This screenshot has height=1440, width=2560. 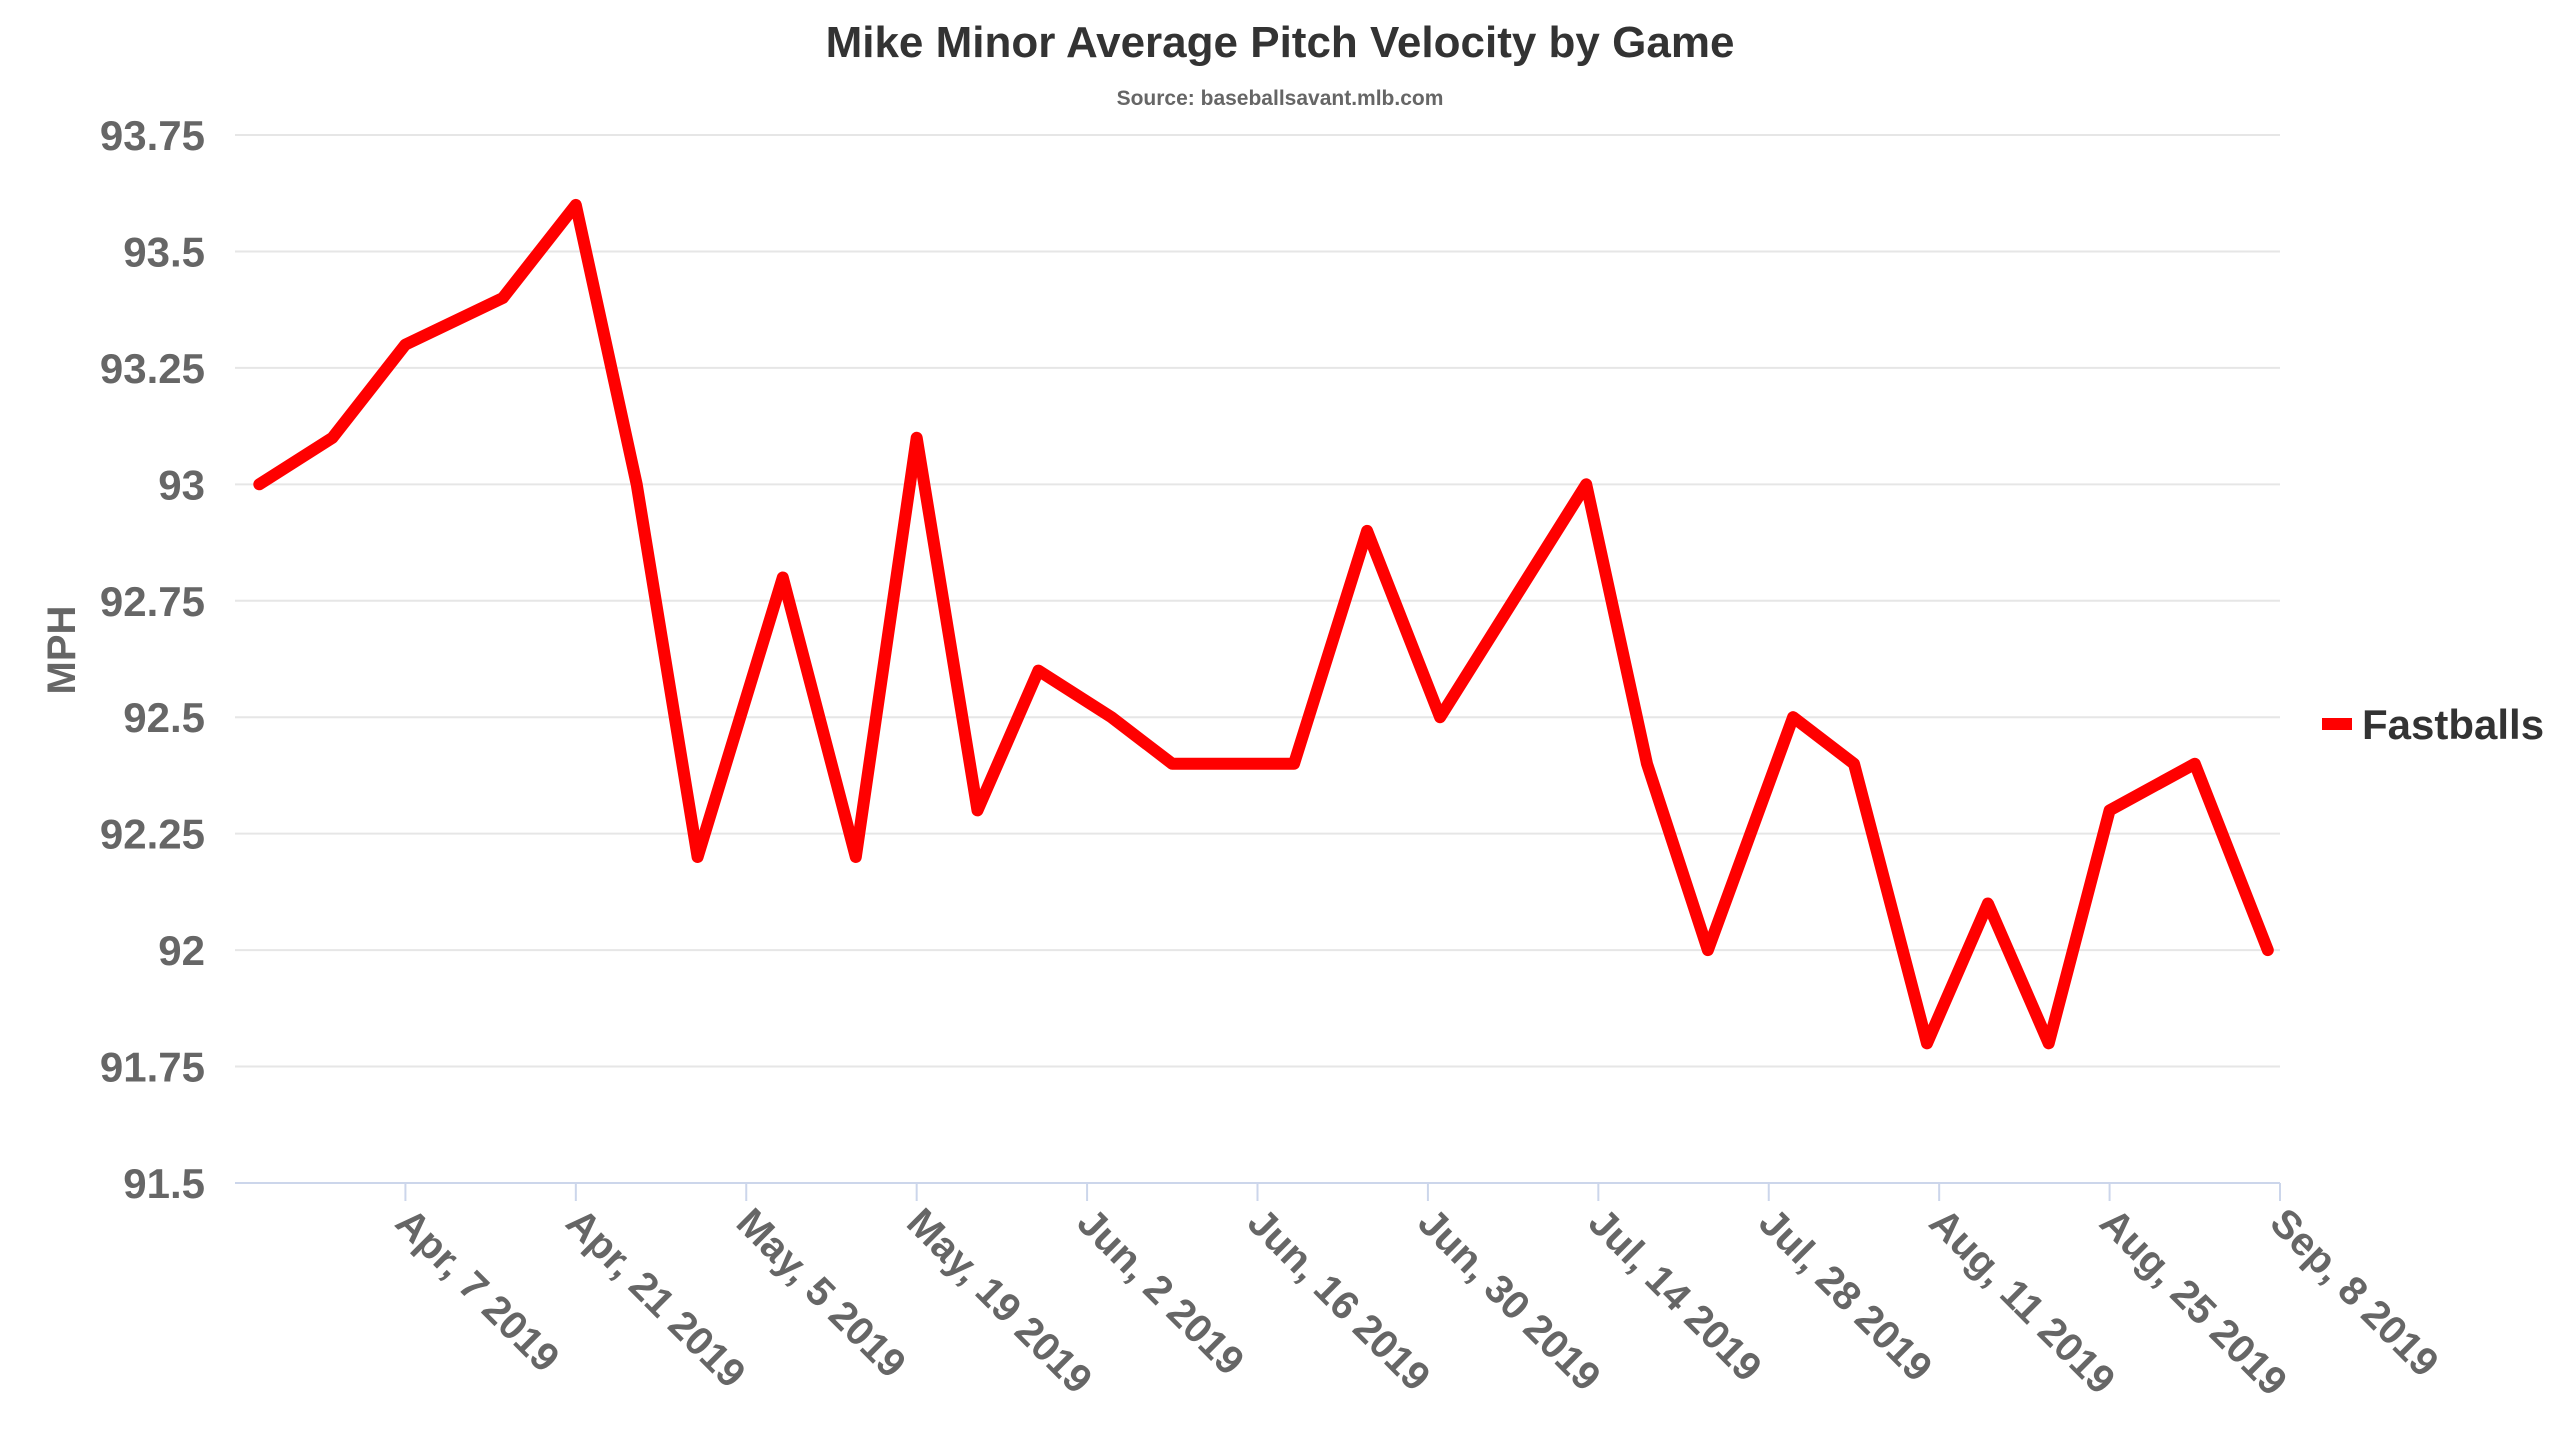 What do you see at coordinates (655, 1298) in the screenshot?
I see `x-tick-label: Apr, 21 2019` at bounding box center [655, 1298].